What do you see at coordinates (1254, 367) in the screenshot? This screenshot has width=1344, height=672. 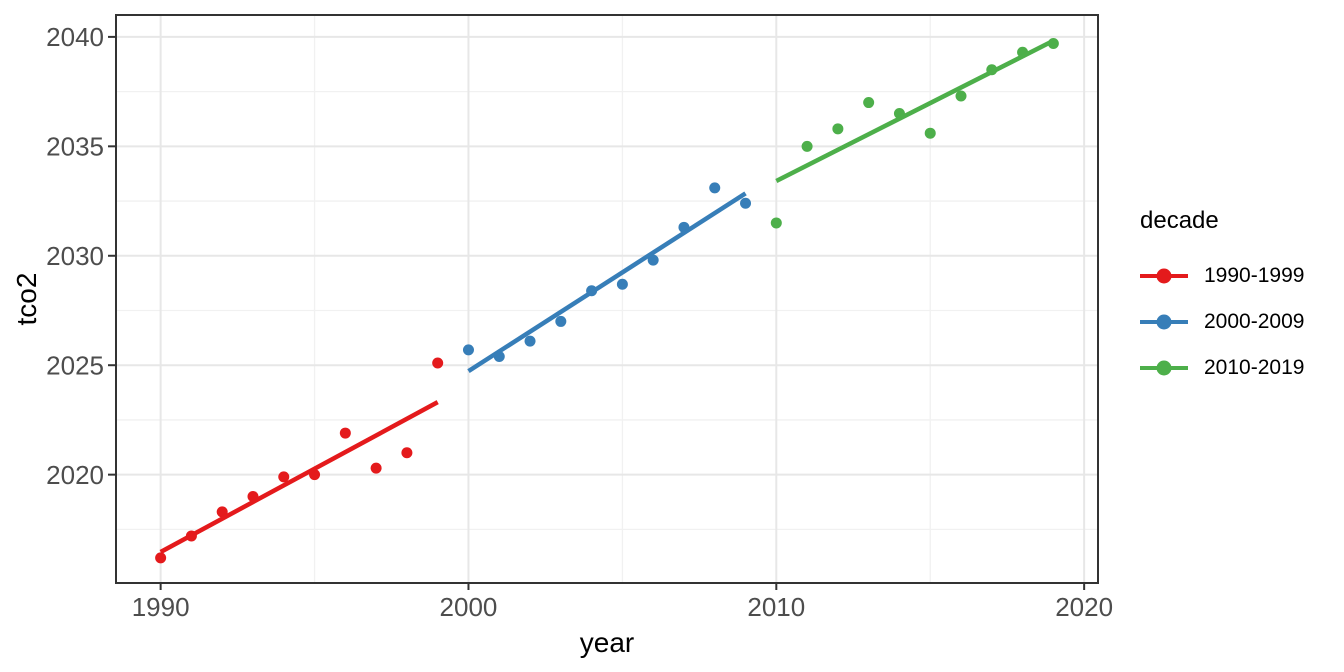 I see `legend-label: 2010-2019` at bounding box center [1254, 367].